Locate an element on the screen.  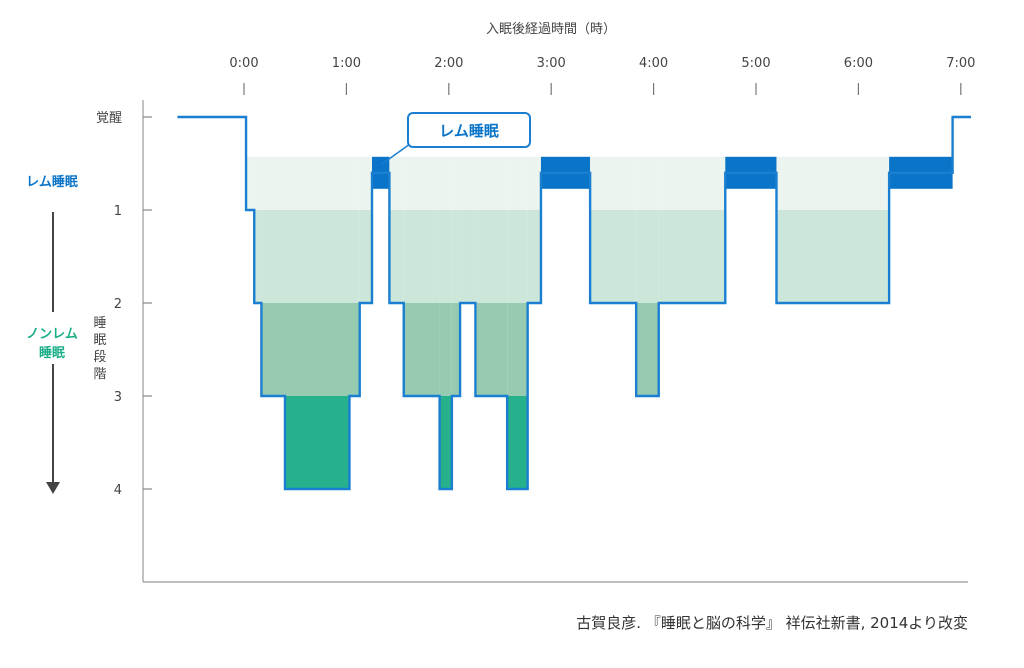
x-tick-label: 0:00 is located at coordinates (243, 63).